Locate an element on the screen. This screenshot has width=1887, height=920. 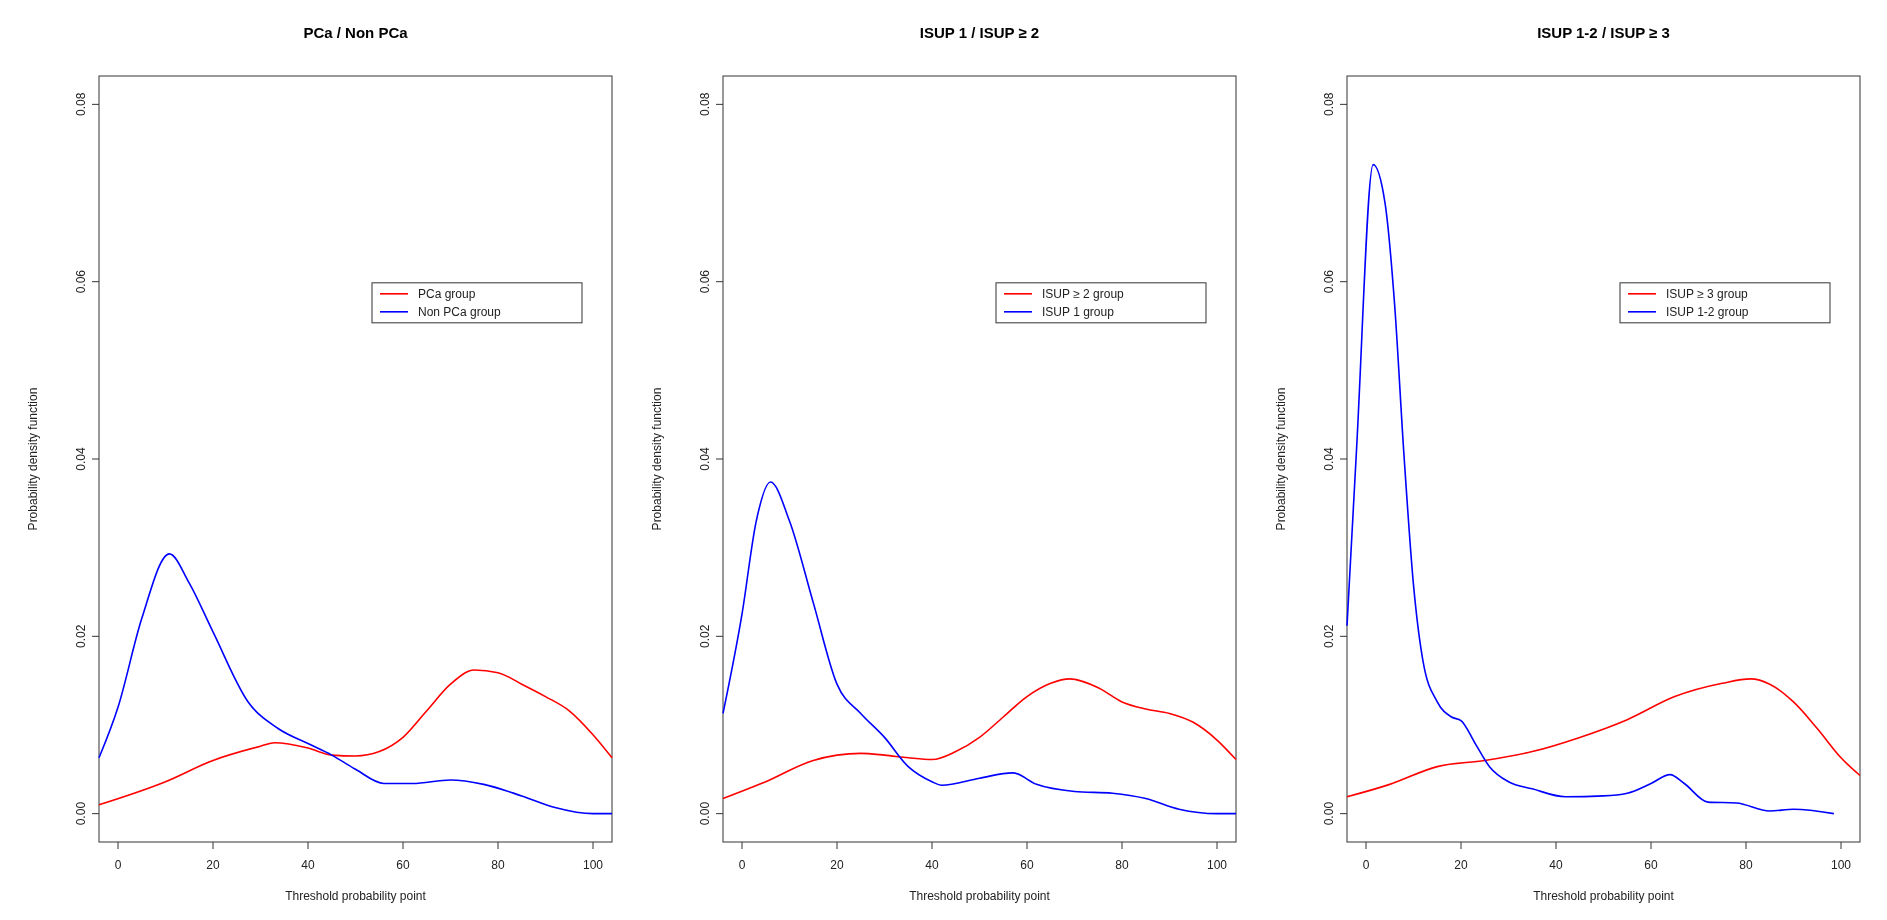
legend-label: Non PCa group is located at coordinates (460, 311).